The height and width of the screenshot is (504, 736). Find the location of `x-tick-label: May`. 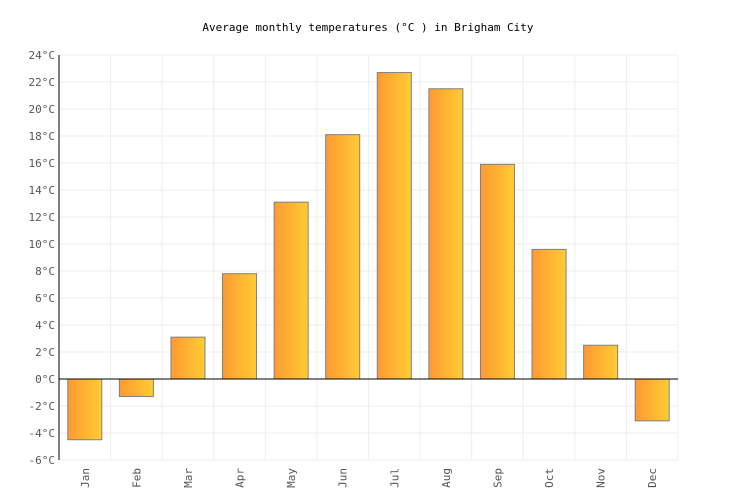

x-tick-label: May is located at coordinates (291, 478).